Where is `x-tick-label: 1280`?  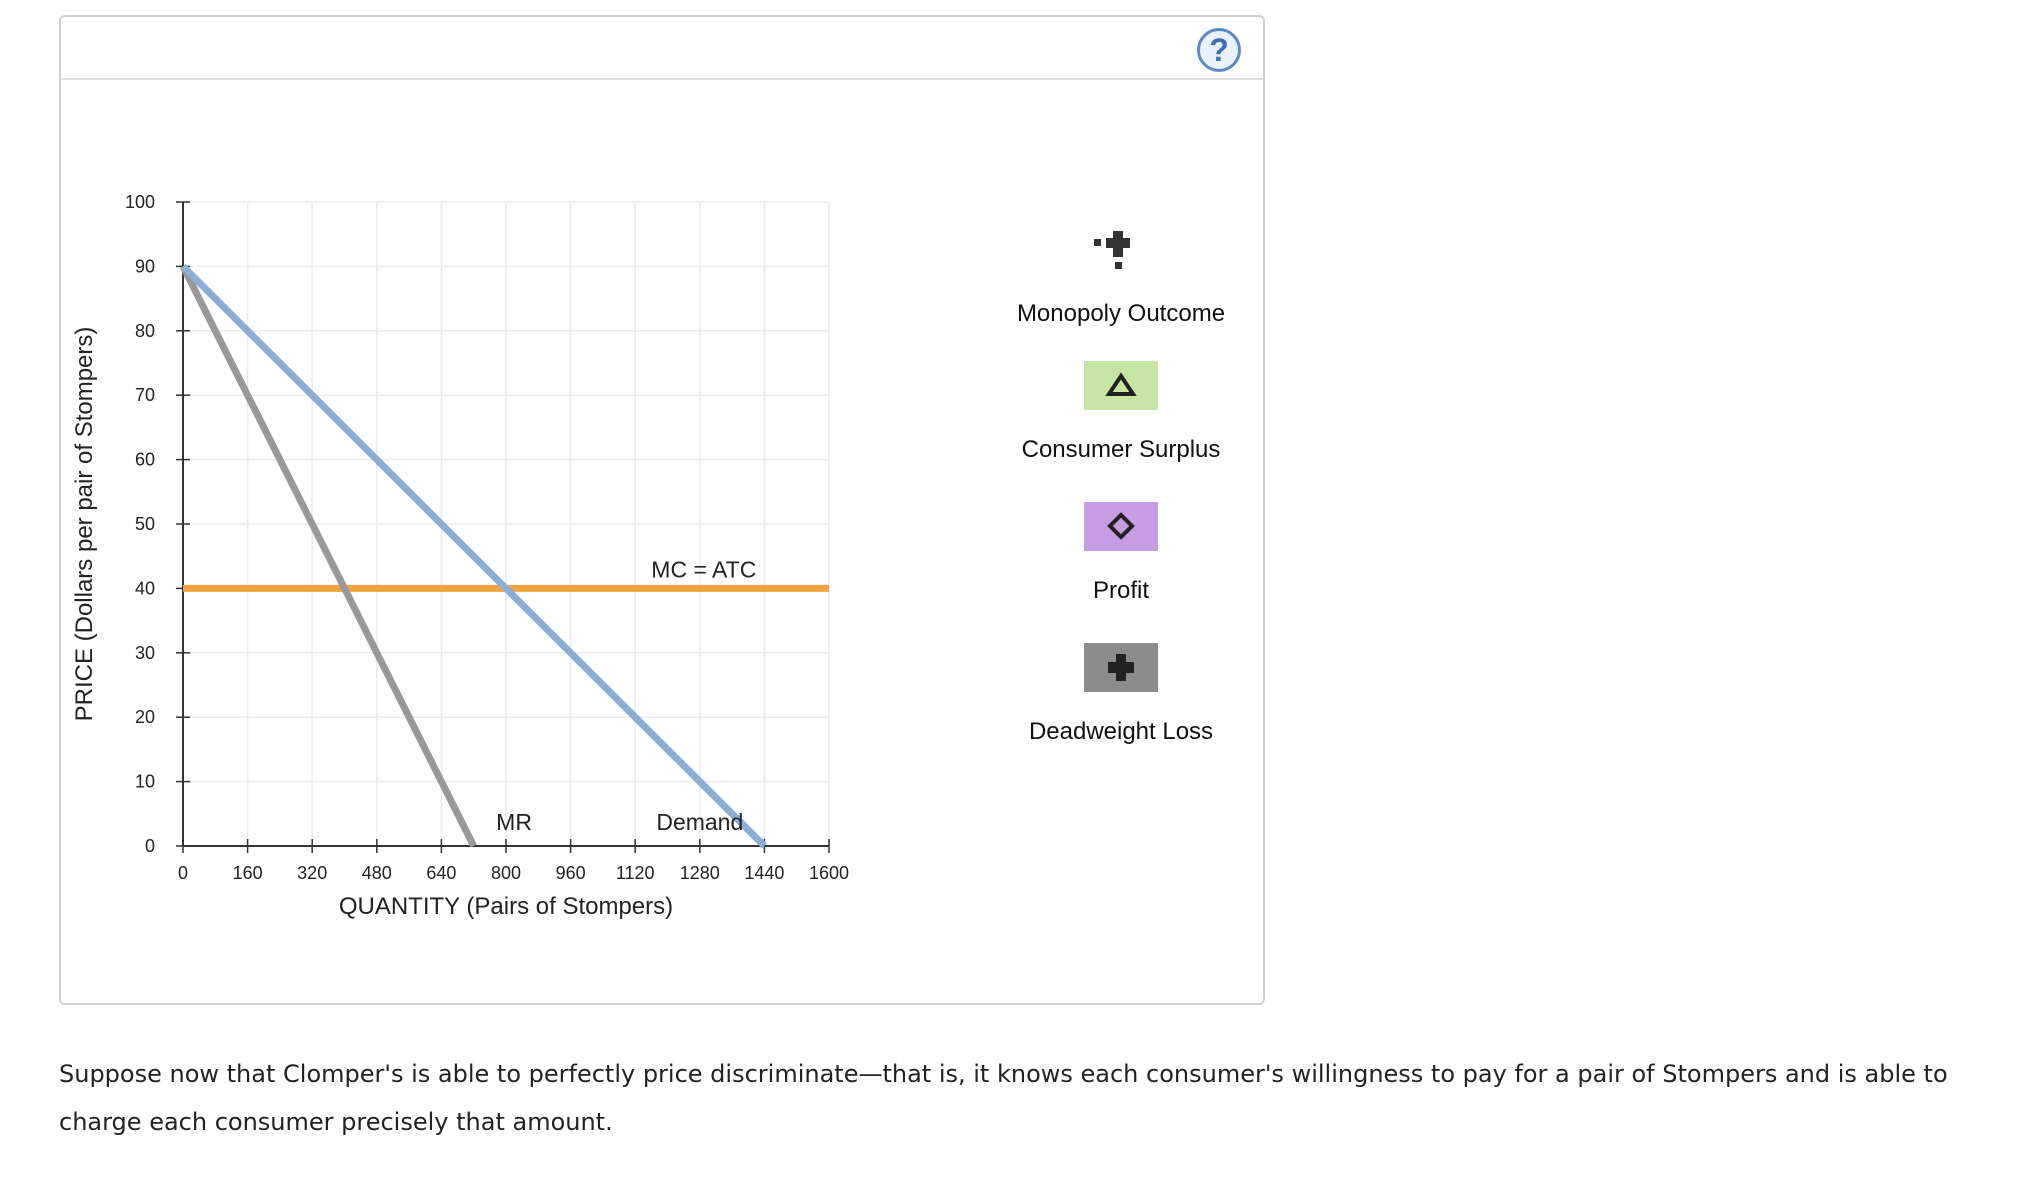 x-tick-label: 1280 is located at coordinates (700, 873).